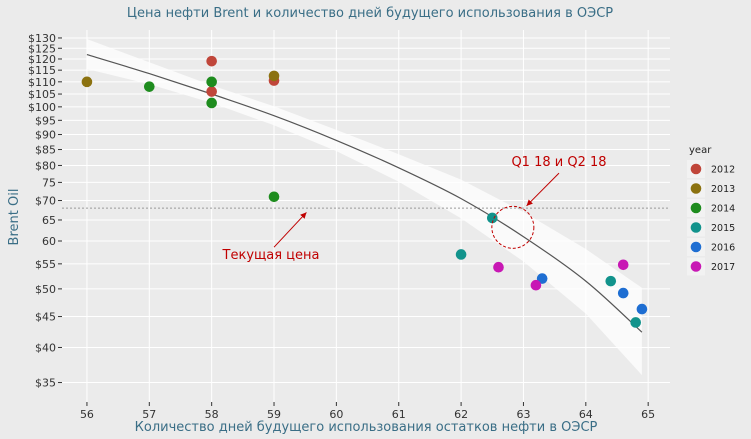  What do you see at coordinates (49, 182) in the screenshot?
I see `y-tick-label: 75` at bounding box center [49, 182].